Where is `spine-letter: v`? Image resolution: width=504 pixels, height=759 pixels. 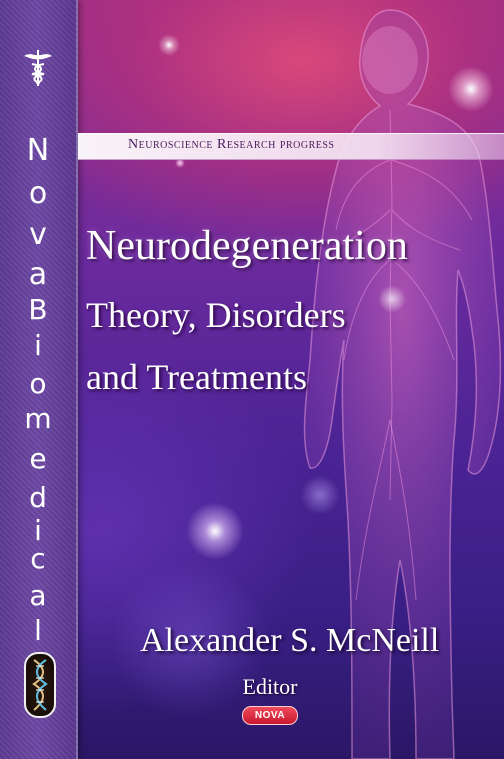
spine-letter: v is located at coordinates (38, 234).